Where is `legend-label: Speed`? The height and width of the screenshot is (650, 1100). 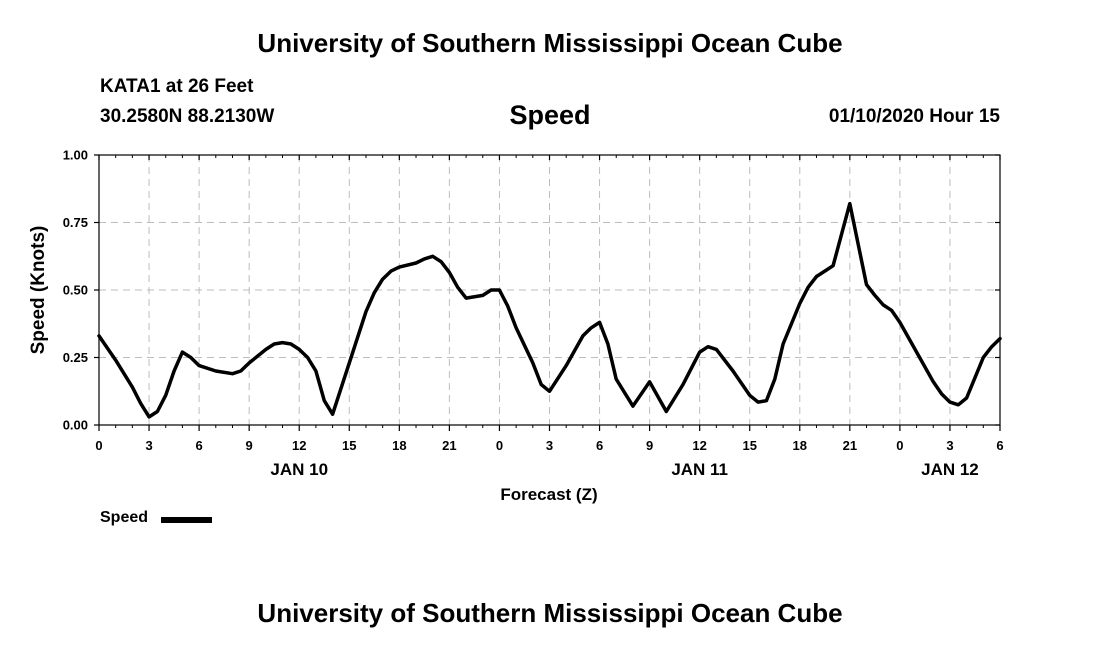 legend-label: Speed is located at coordinates (124, 517).